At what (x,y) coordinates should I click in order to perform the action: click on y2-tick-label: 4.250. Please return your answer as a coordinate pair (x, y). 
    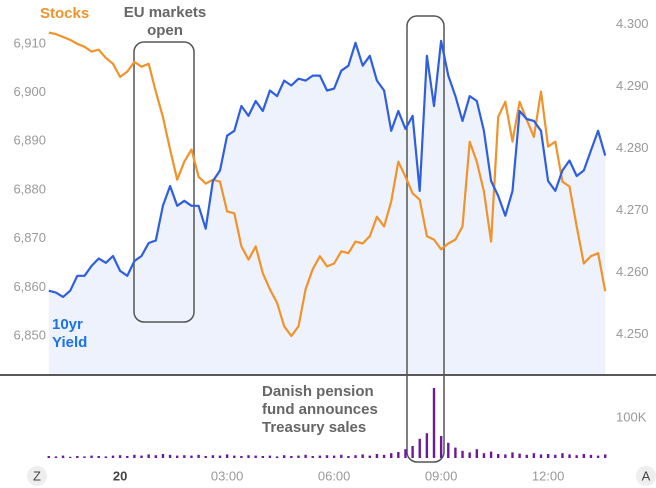
    Looking at the image, I should click on (632, 333).